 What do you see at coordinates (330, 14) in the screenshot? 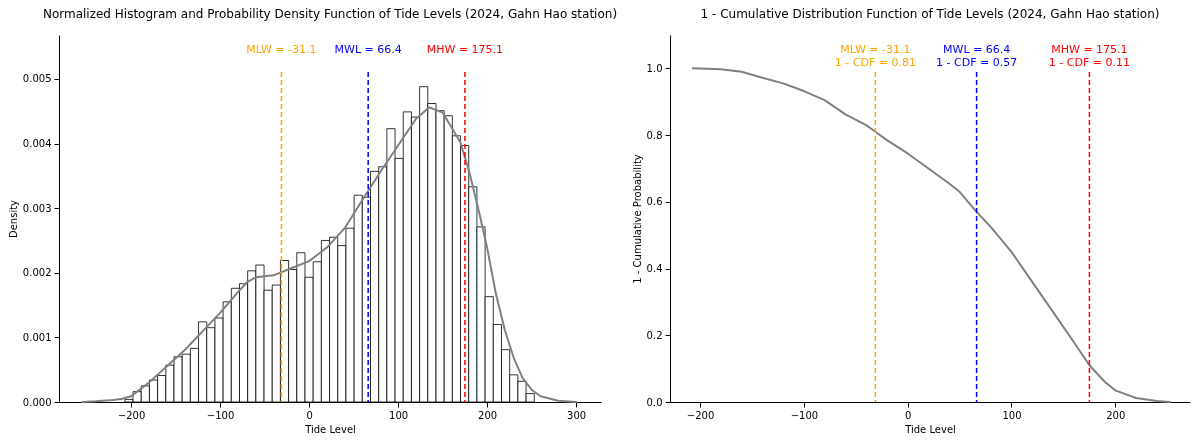
I see `chart-title: Normalized Histogram and Probability Density Function of Tide Levels (2024, Gahn Hao station)` at bounding box center [330, 14].